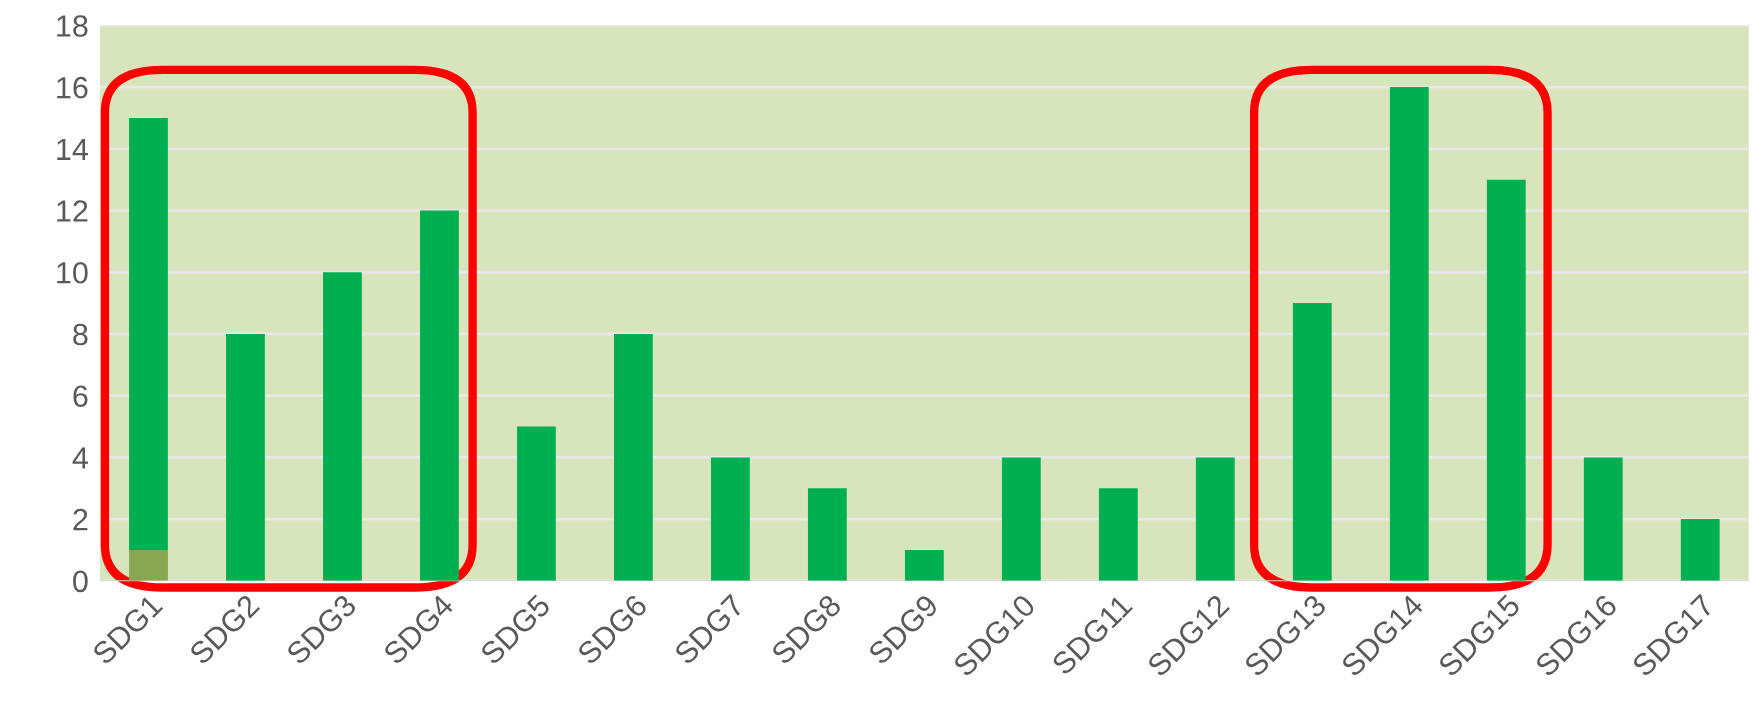 This screenshot has height=726, width=1754. What do you see at coordinates (72, 211) in the screenshot?
I see `y-tick-label: 12` at bounding box center [72, 211].